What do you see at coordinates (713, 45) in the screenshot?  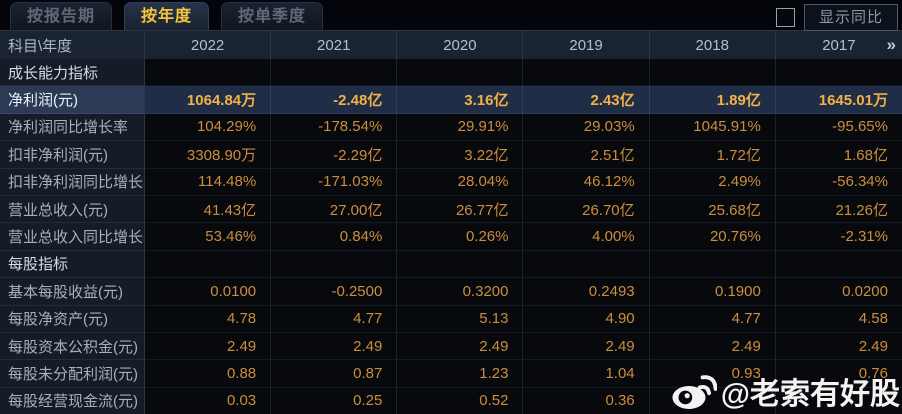 I see `year-header: 2018` at bounding box center [713, 45].